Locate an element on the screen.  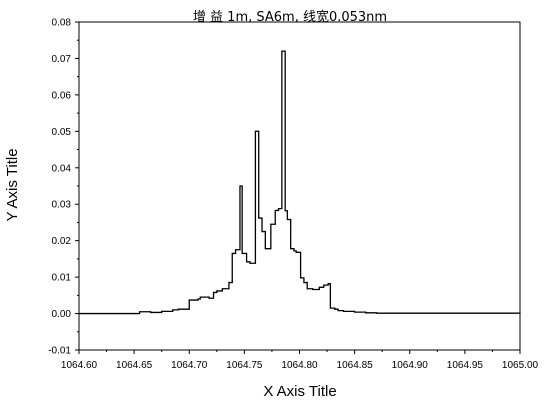
x-tick-label: 1064.65 is located at coordinates (134, 365).